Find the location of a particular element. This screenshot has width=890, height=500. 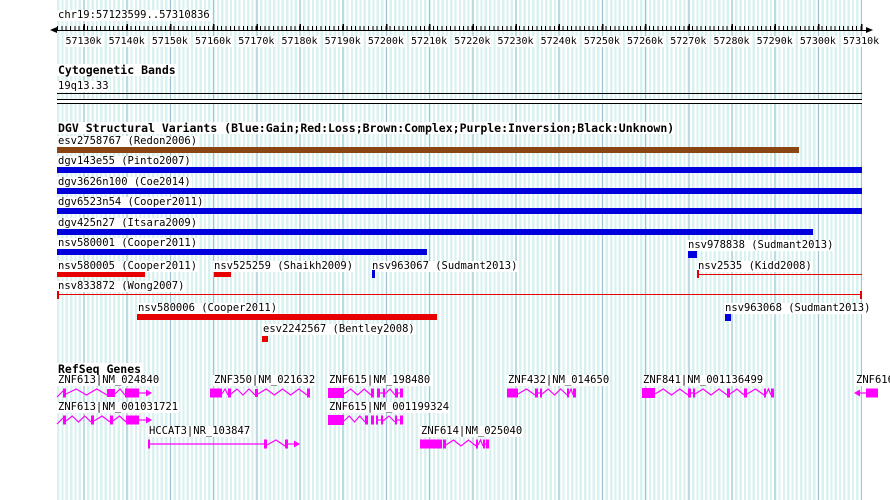

variant-label: esv2242567 (Bentley2008) is located at coordinates (339, 329).